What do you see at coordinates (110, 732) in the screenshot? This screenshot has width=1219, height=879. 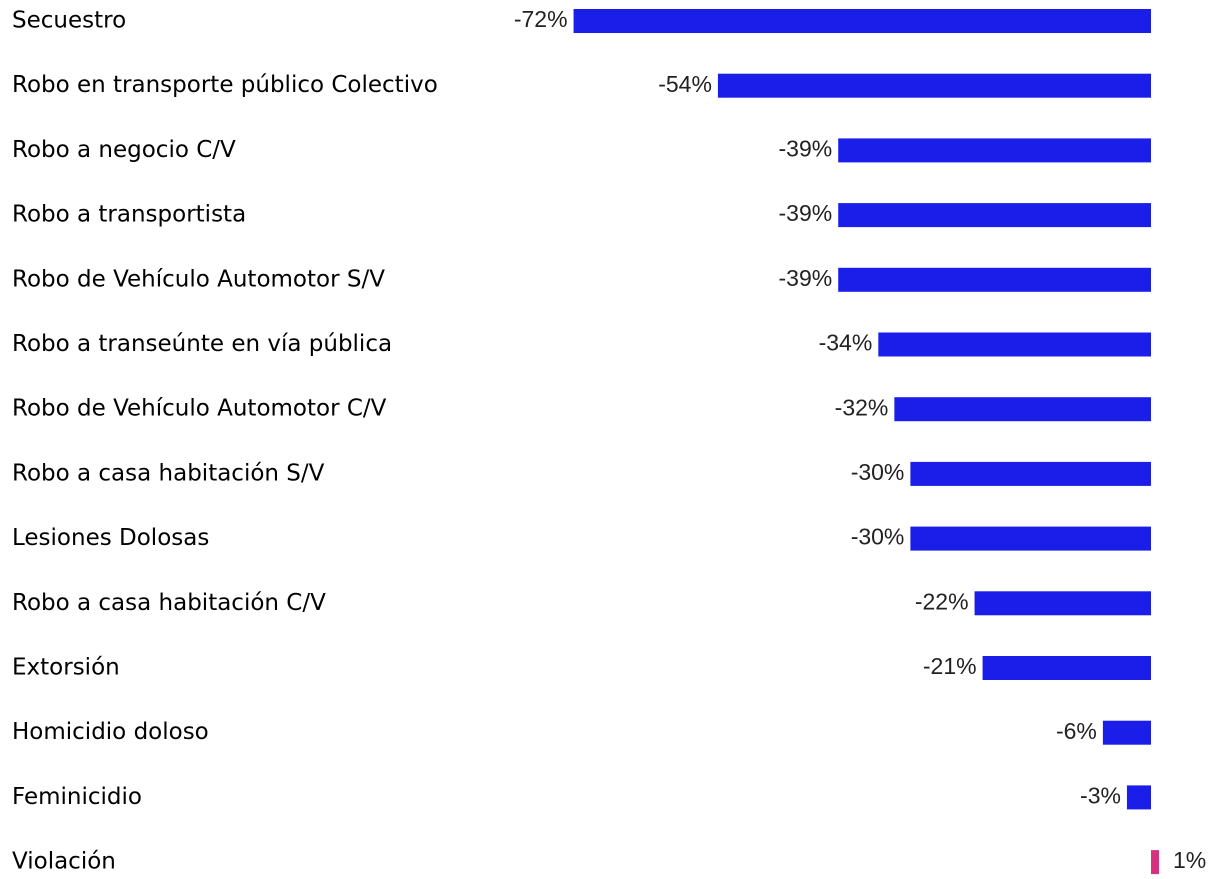 I see `category-label: Homicidio doloso` at bounding box center [110, 732].